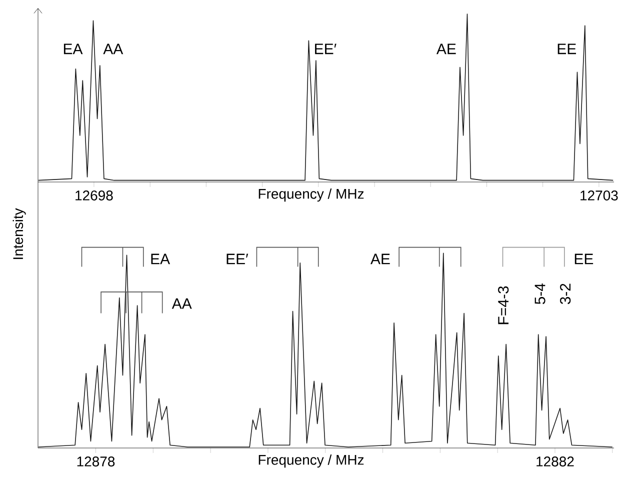 The height and width of the screenshot is (477, 619). I want to click on x-tick-label: 12882, so click(555, 461).